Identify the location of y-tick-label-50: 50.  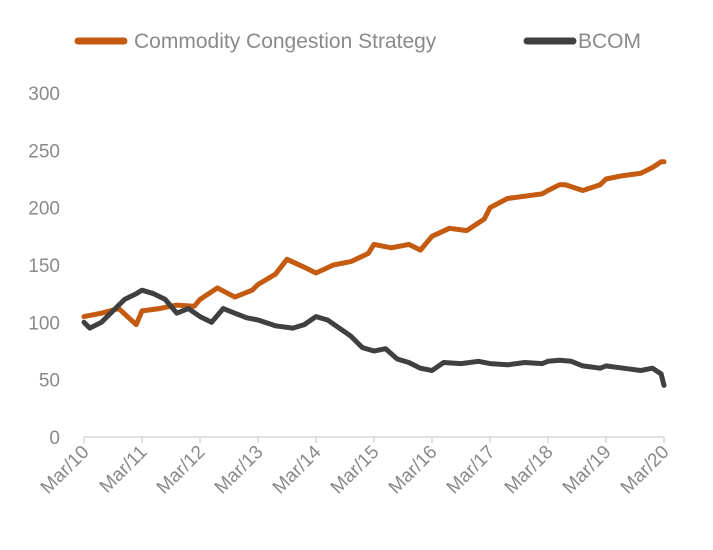
(49, 381).